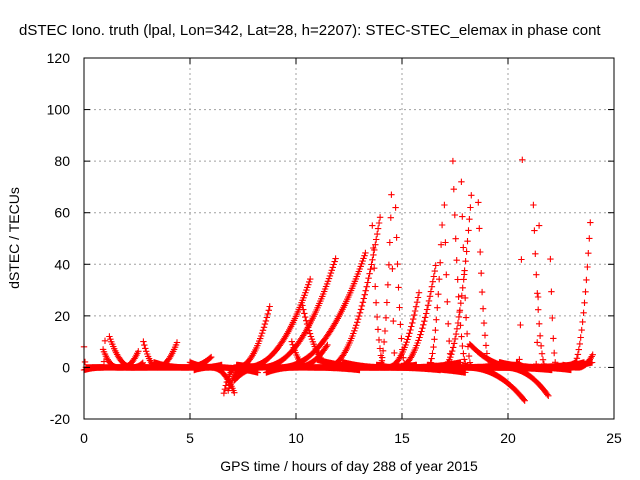  Describe the element at coordinates (349, 466) in the screenshot. I see `x-axis-label: GPS time / hours of day 288 of year 2015` at that location.